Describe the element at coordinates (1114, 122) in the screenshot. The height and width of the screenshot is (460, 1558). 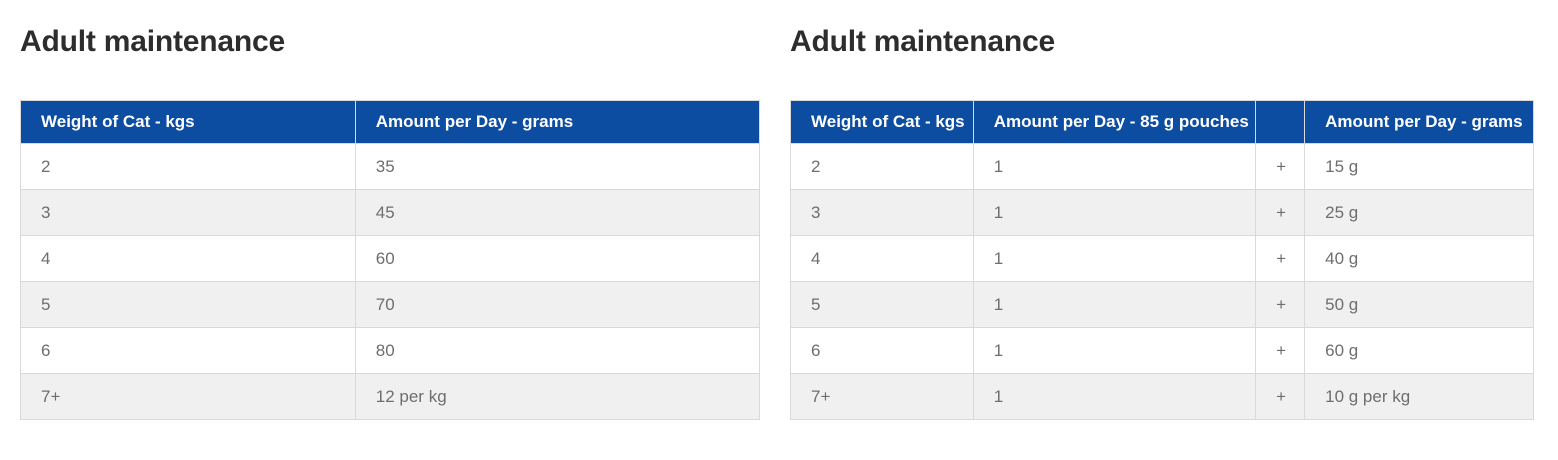
I see `column-header-pouches: Amount per Day - 85 g pouches` at that location.